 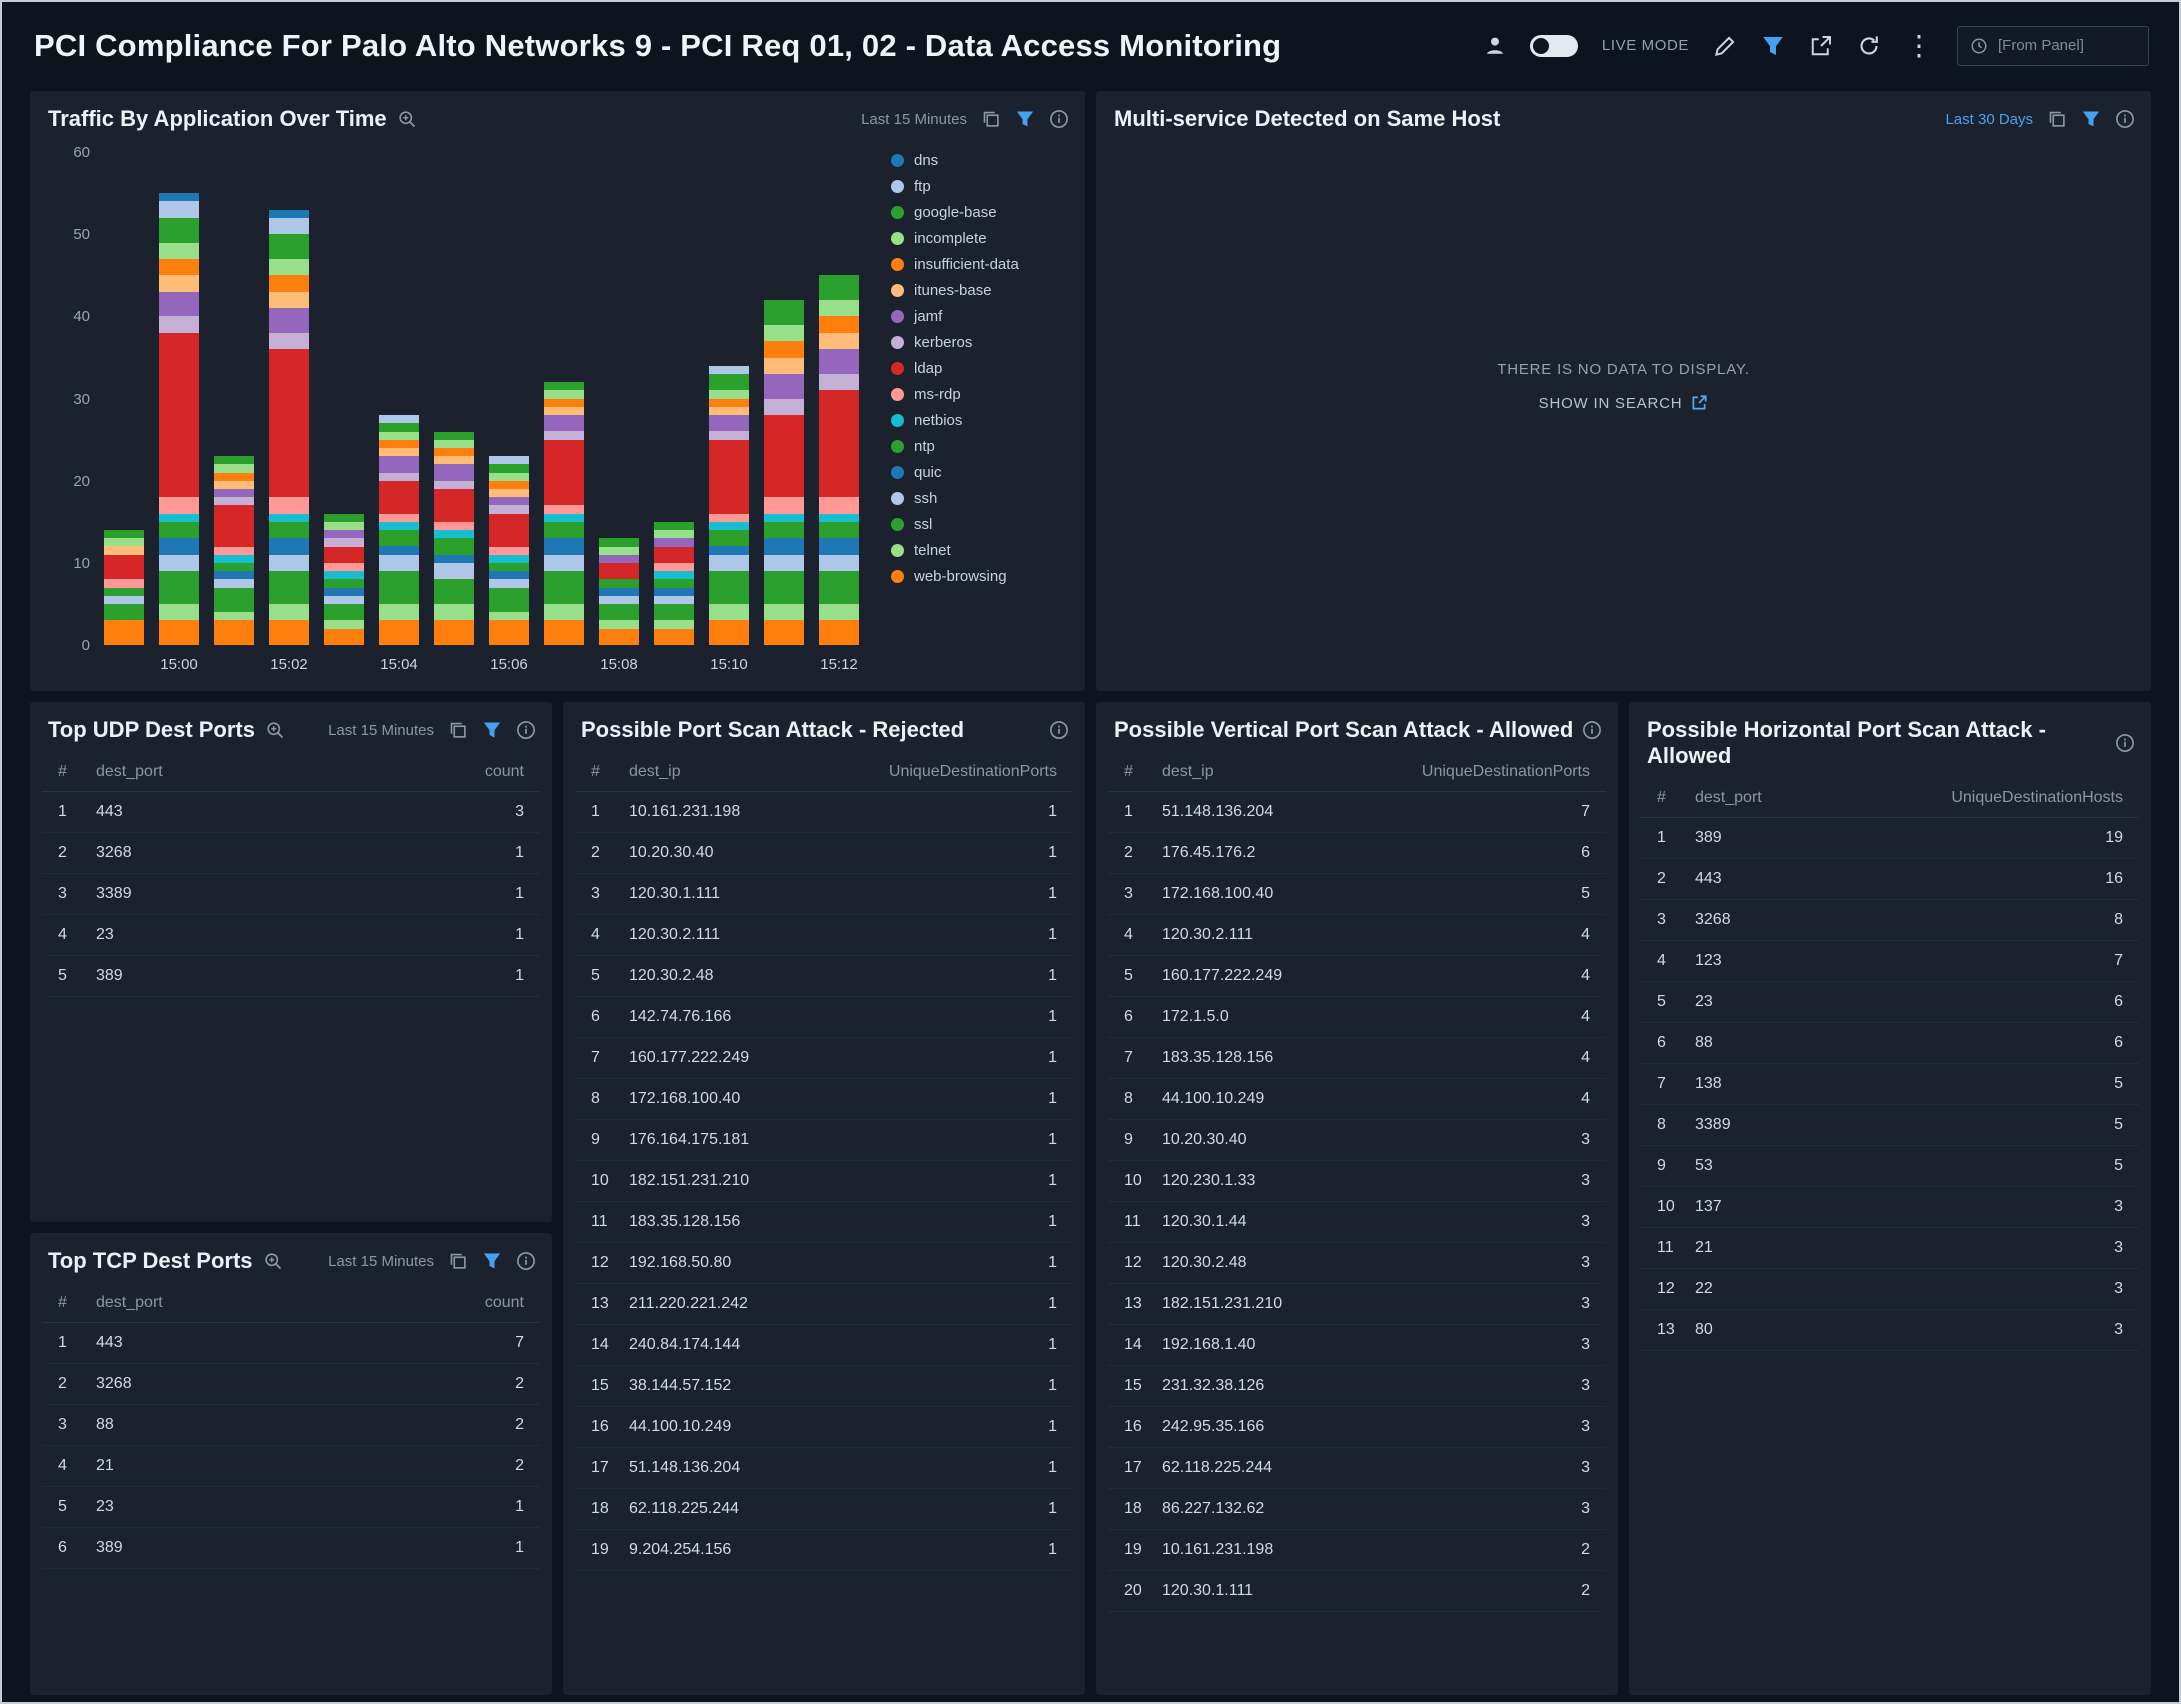 I want to click on legend-item-ftp: ftp, so click(x=982, y=186).